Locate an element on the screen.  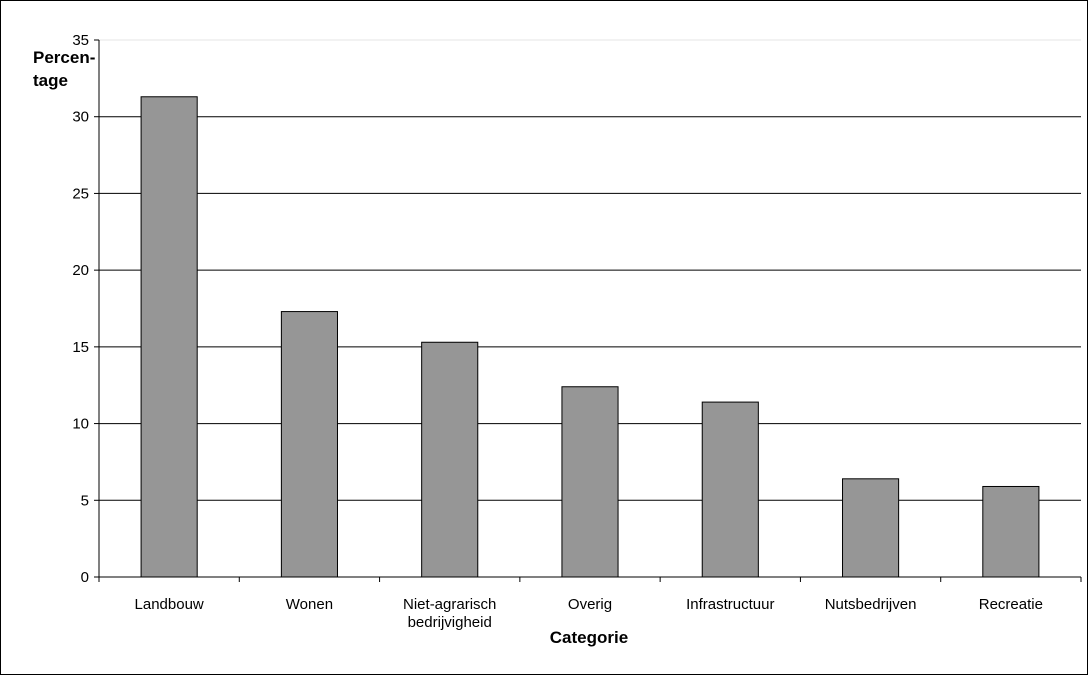
y-tick-label: 0 is located at coordinates (85, 577).